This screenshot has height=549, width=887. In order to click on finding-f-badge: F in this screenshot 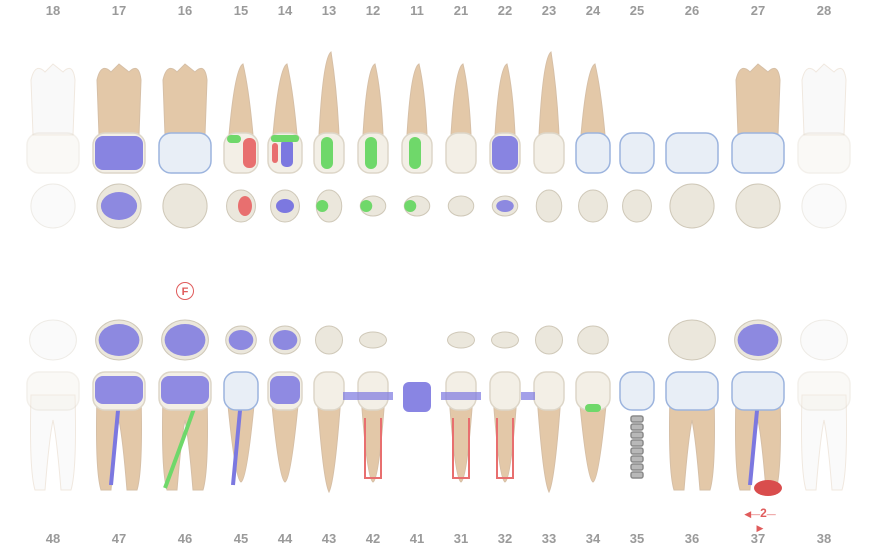, I will do `click(185, 291)`.